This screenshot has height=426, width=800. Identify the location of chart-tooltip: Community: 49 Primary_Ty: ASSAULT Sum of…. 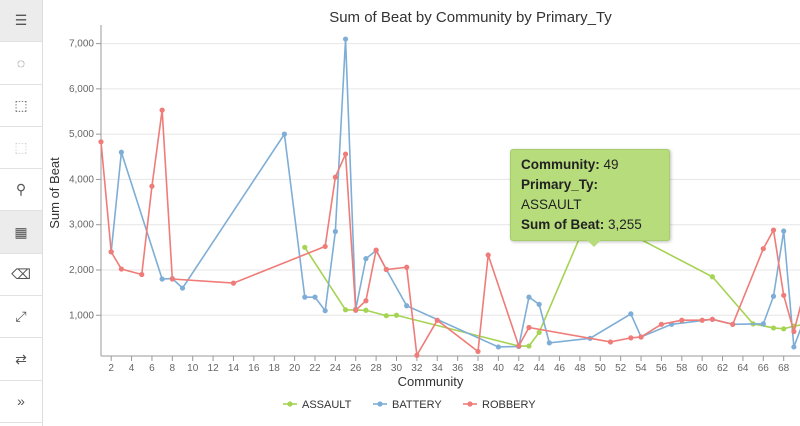
(590, 198).